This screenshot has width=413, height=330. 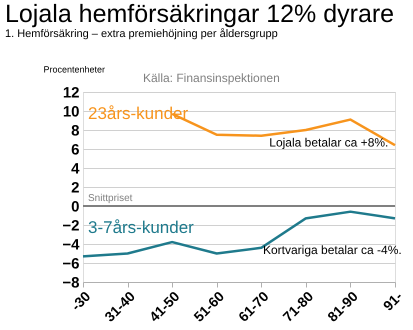 What do you see at coordinates (75, 69) in the screenshot?
I see `y-axis-title: Procentenheter` at bounding box center [75, 69].